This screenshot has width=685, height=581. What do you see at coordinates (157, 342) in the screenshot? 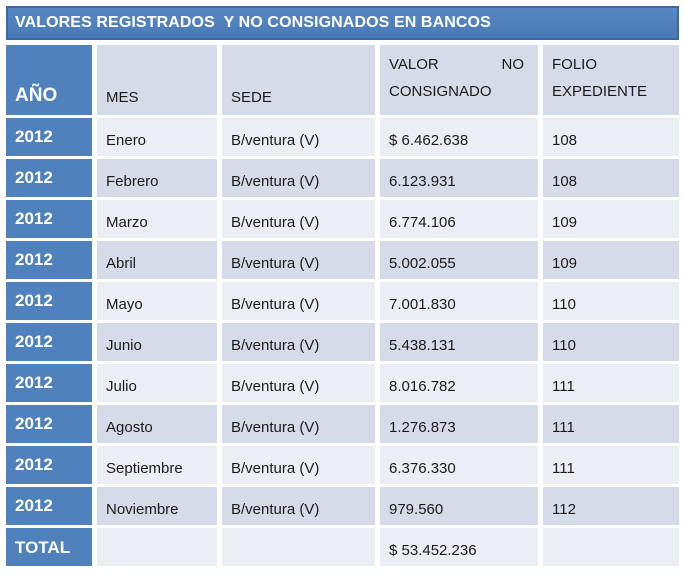
I see `mes-cell: Junio` at bounding box center [157, 342].